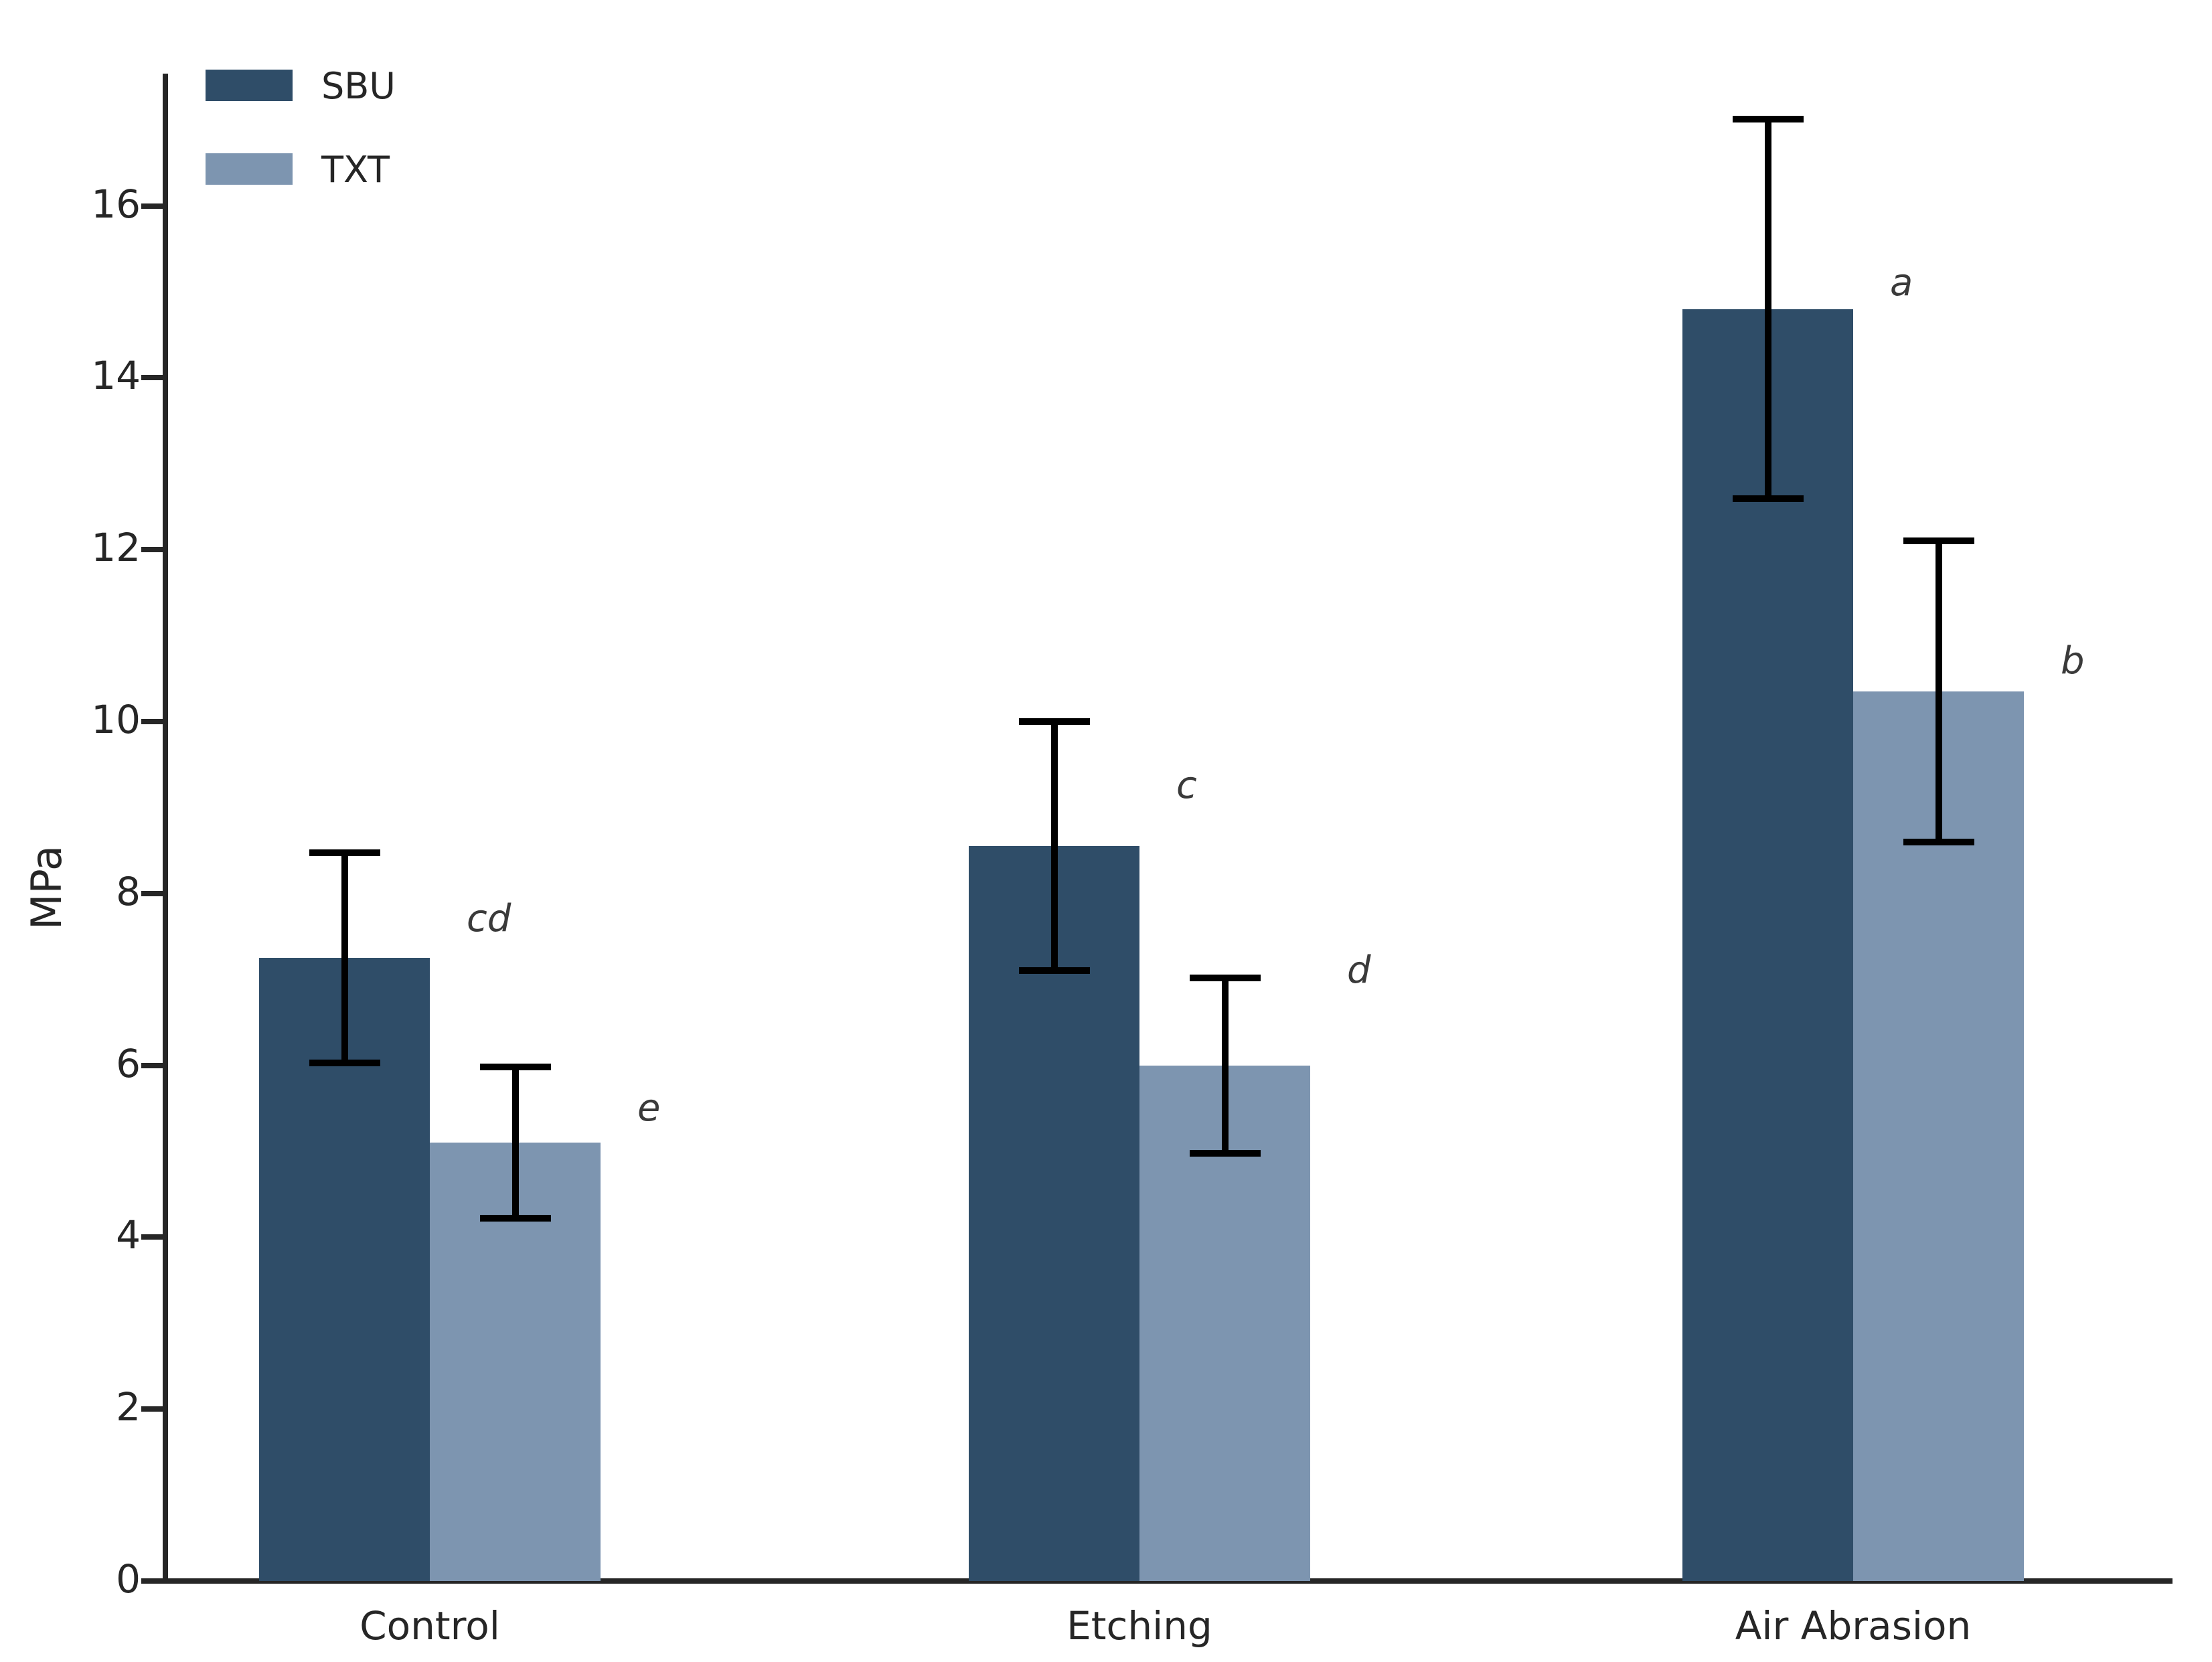 This screenshot has width=2212, height=1662. I want to click on y-axis-line, so click(165, 829).